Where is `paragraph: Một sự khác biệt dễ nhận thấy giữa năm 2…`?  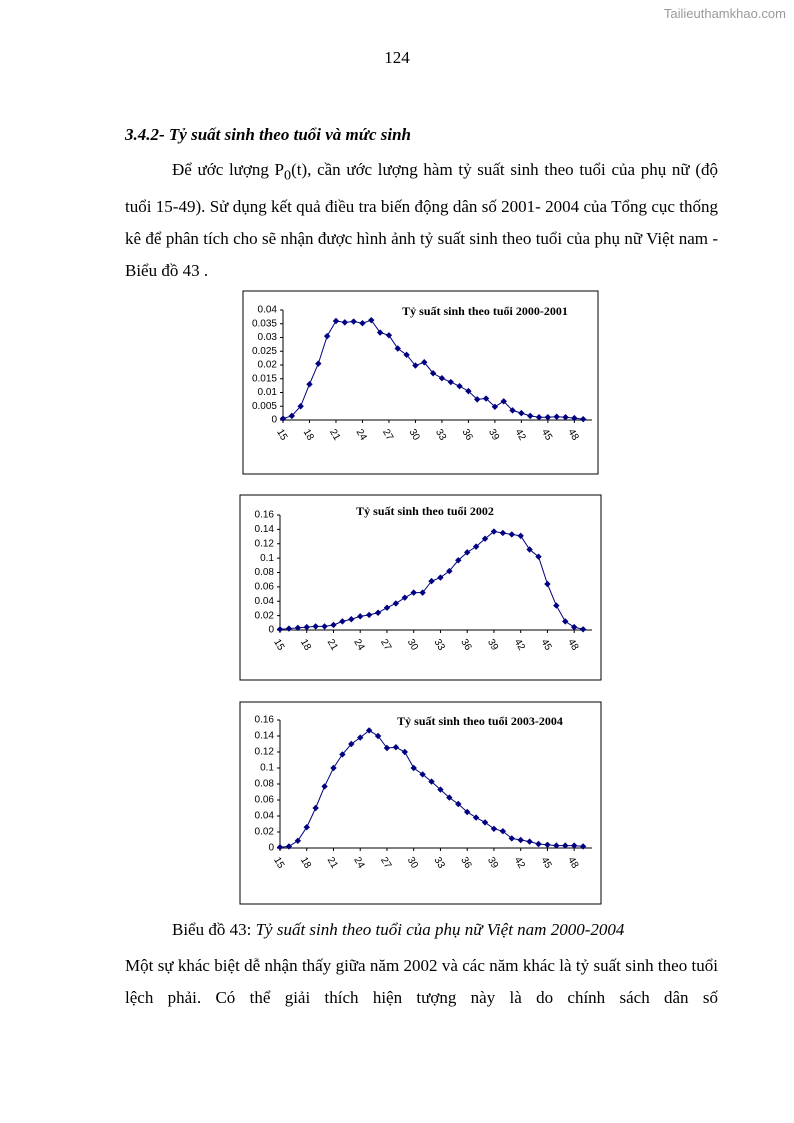 paragraph: Một sự khác biệt dễ nhận thấy giữa năm 2… is located at coordinates (421, 981).